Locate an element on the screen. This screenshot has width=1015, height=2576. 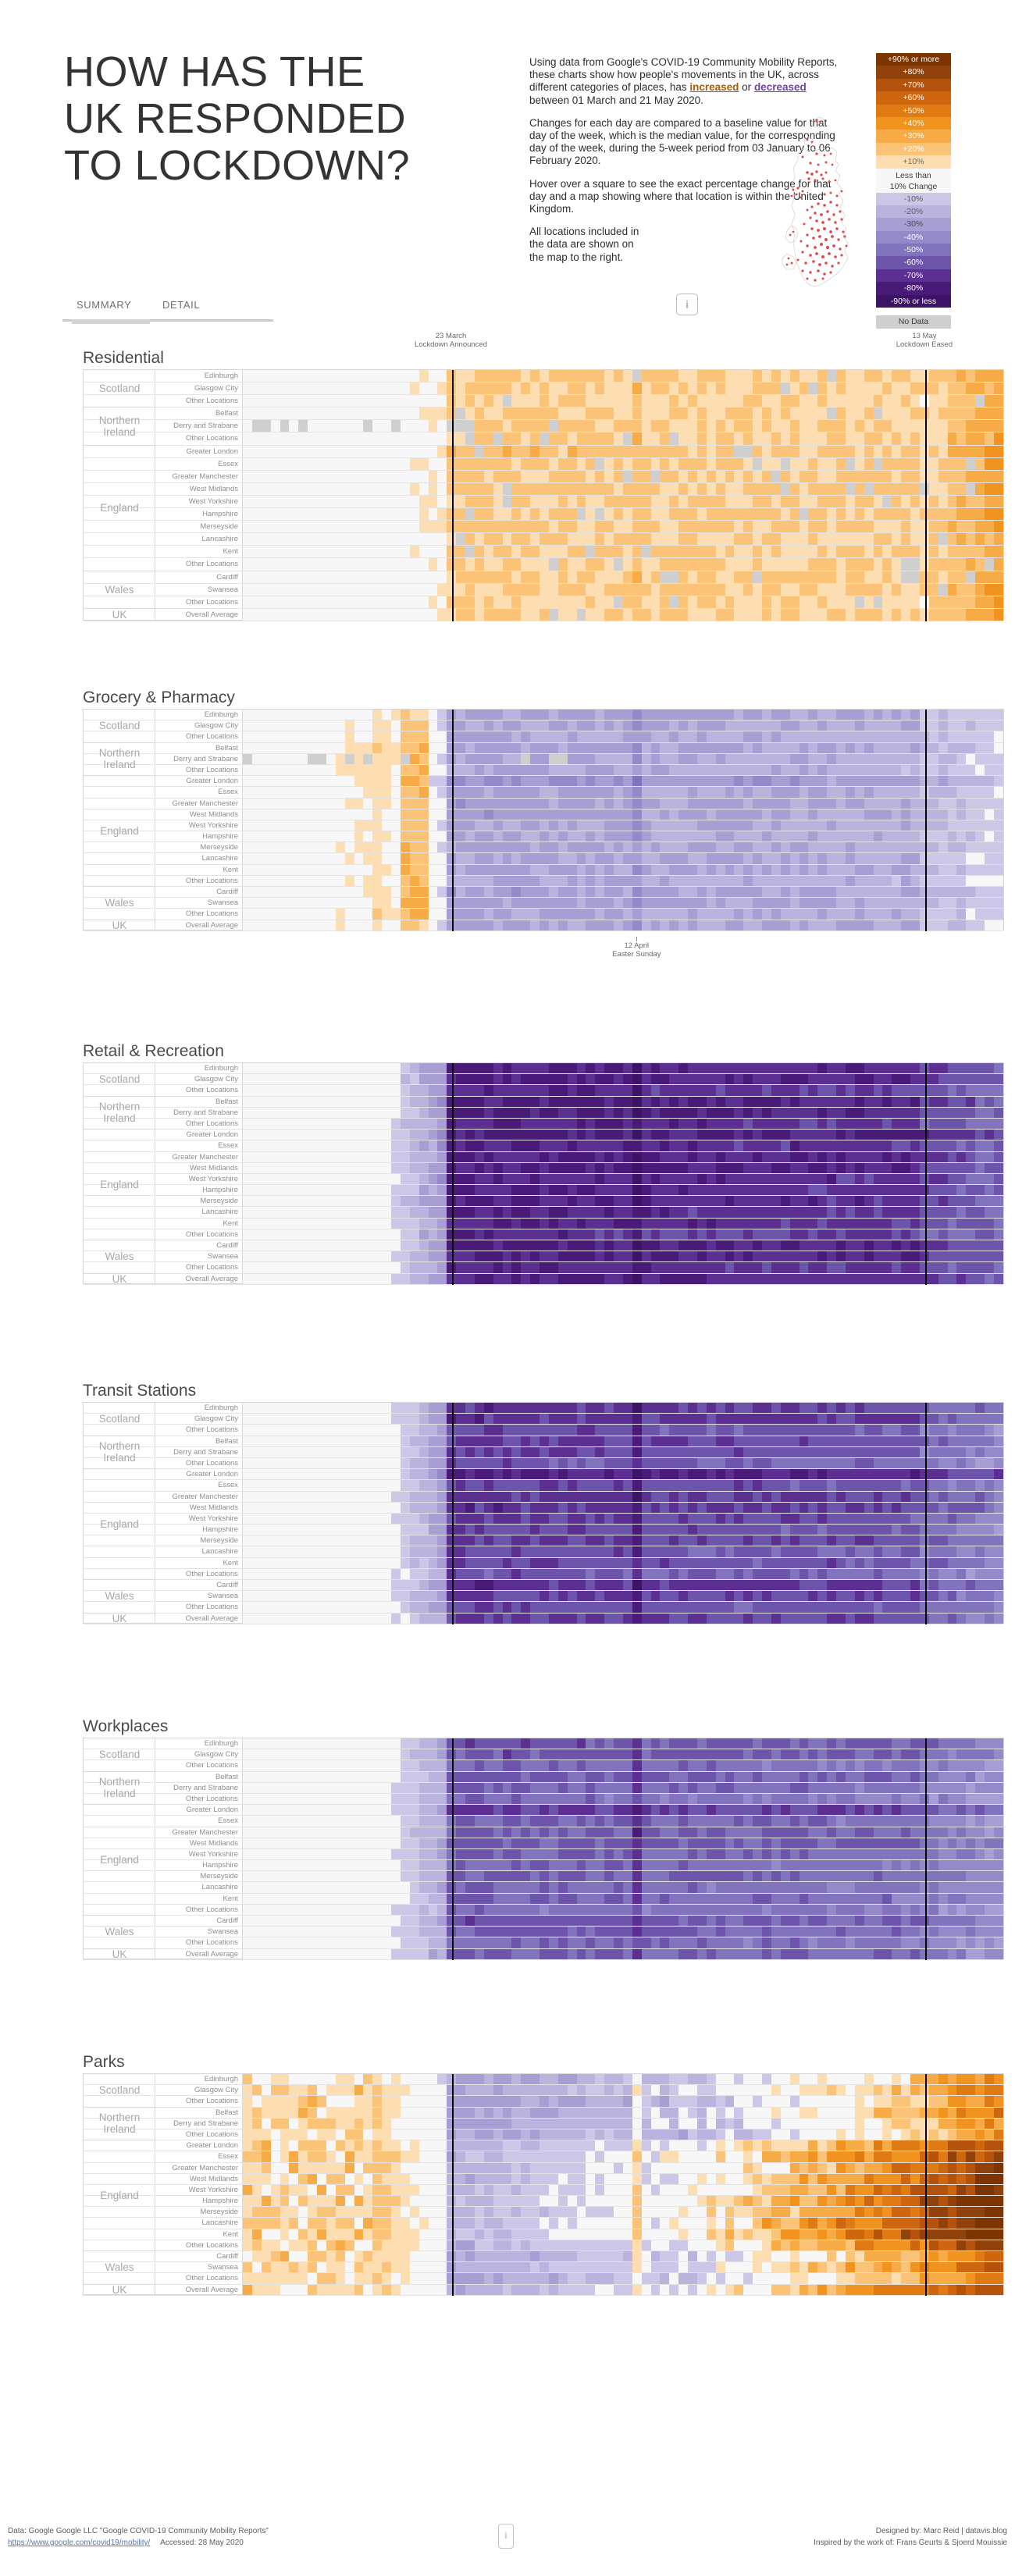
heatmap-row-cells is located at coordinates (623, 1223).